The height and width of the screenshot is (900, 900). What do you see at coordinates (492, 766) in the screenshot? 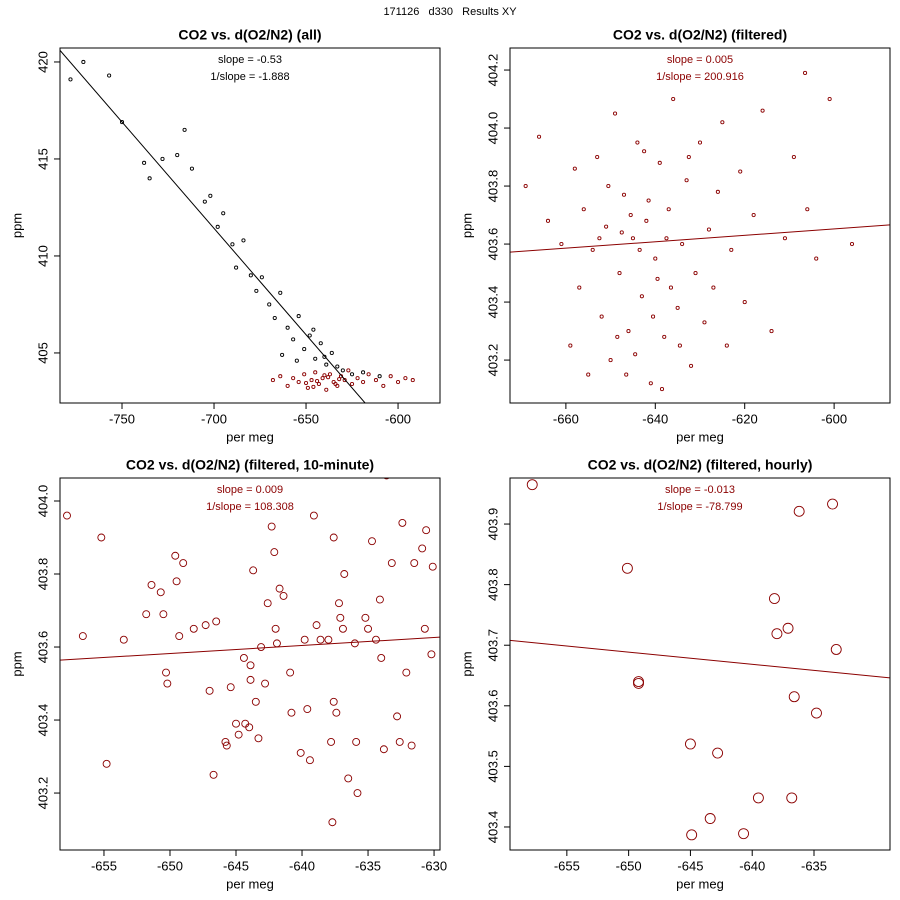
I see `y-tick-label: 403.5` at bounding box center [492, 766].